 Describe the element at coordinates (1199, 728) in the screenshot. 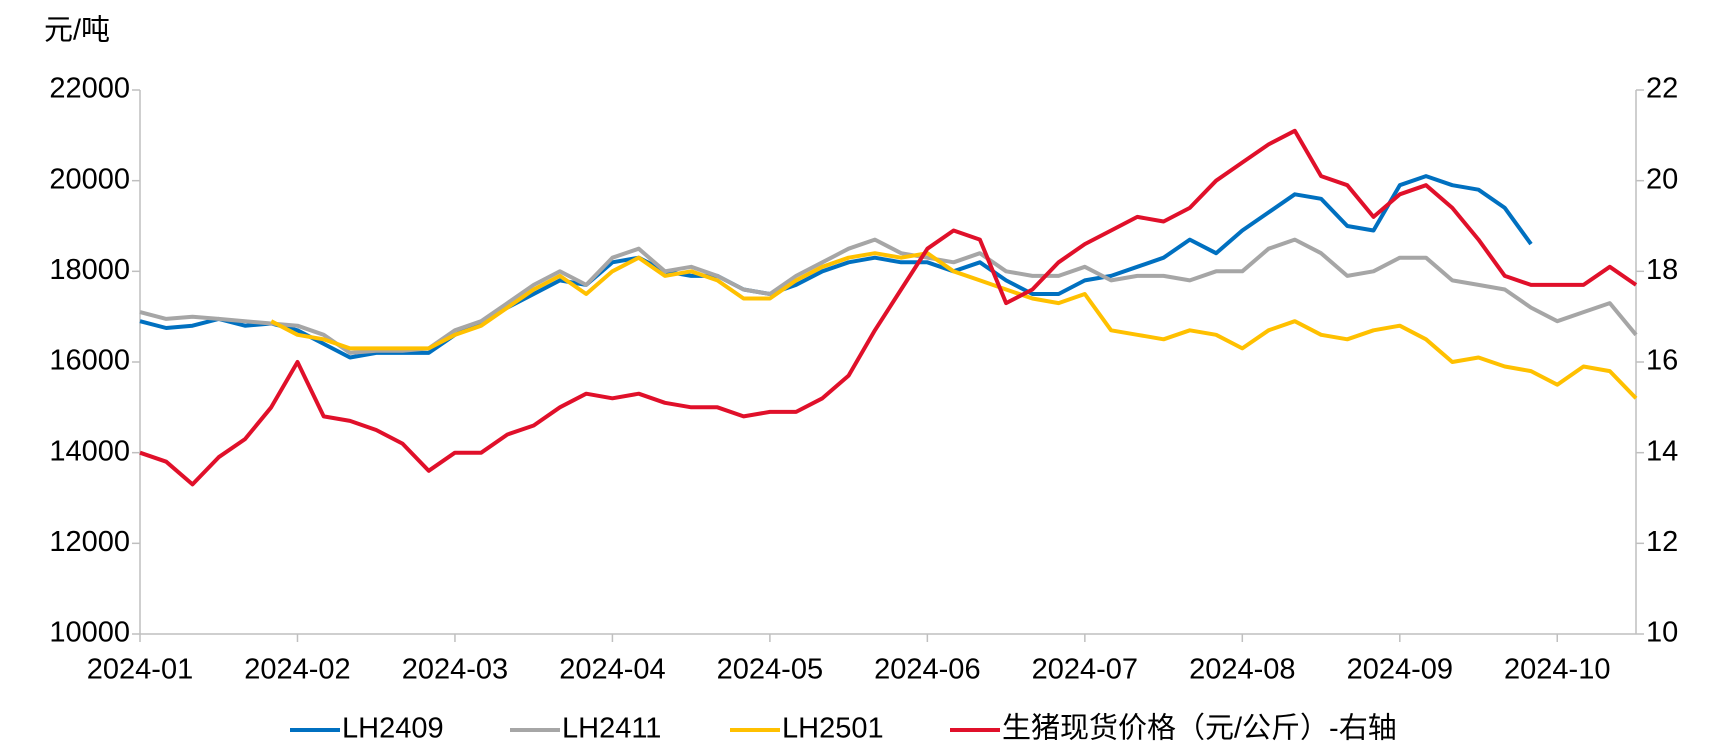

I see `legend-label: 生猪现货价格（元/公斤）-右轴` at that location.